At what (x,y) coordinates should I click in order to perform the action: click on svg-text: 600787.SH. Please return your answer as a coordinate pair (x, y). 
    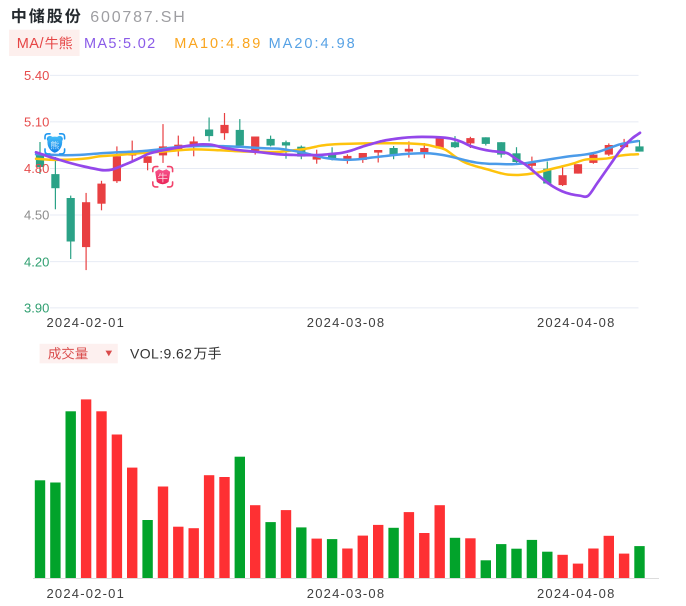
    Looking at the image, I should click on (138, 17).